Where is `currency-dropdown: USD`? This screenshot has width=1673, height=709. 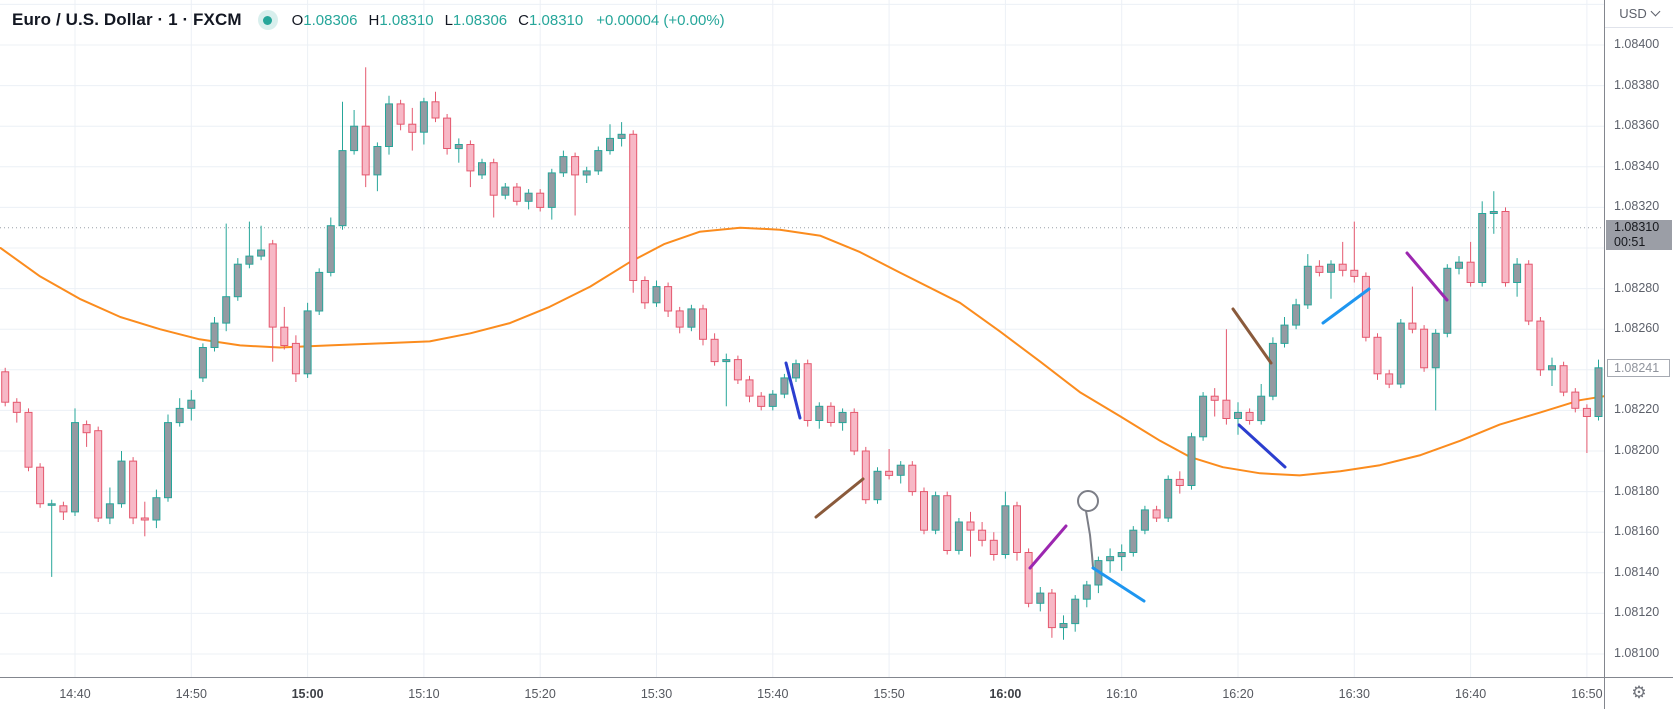 currency-dropdown: USD is located at coordinates (1639, 14).